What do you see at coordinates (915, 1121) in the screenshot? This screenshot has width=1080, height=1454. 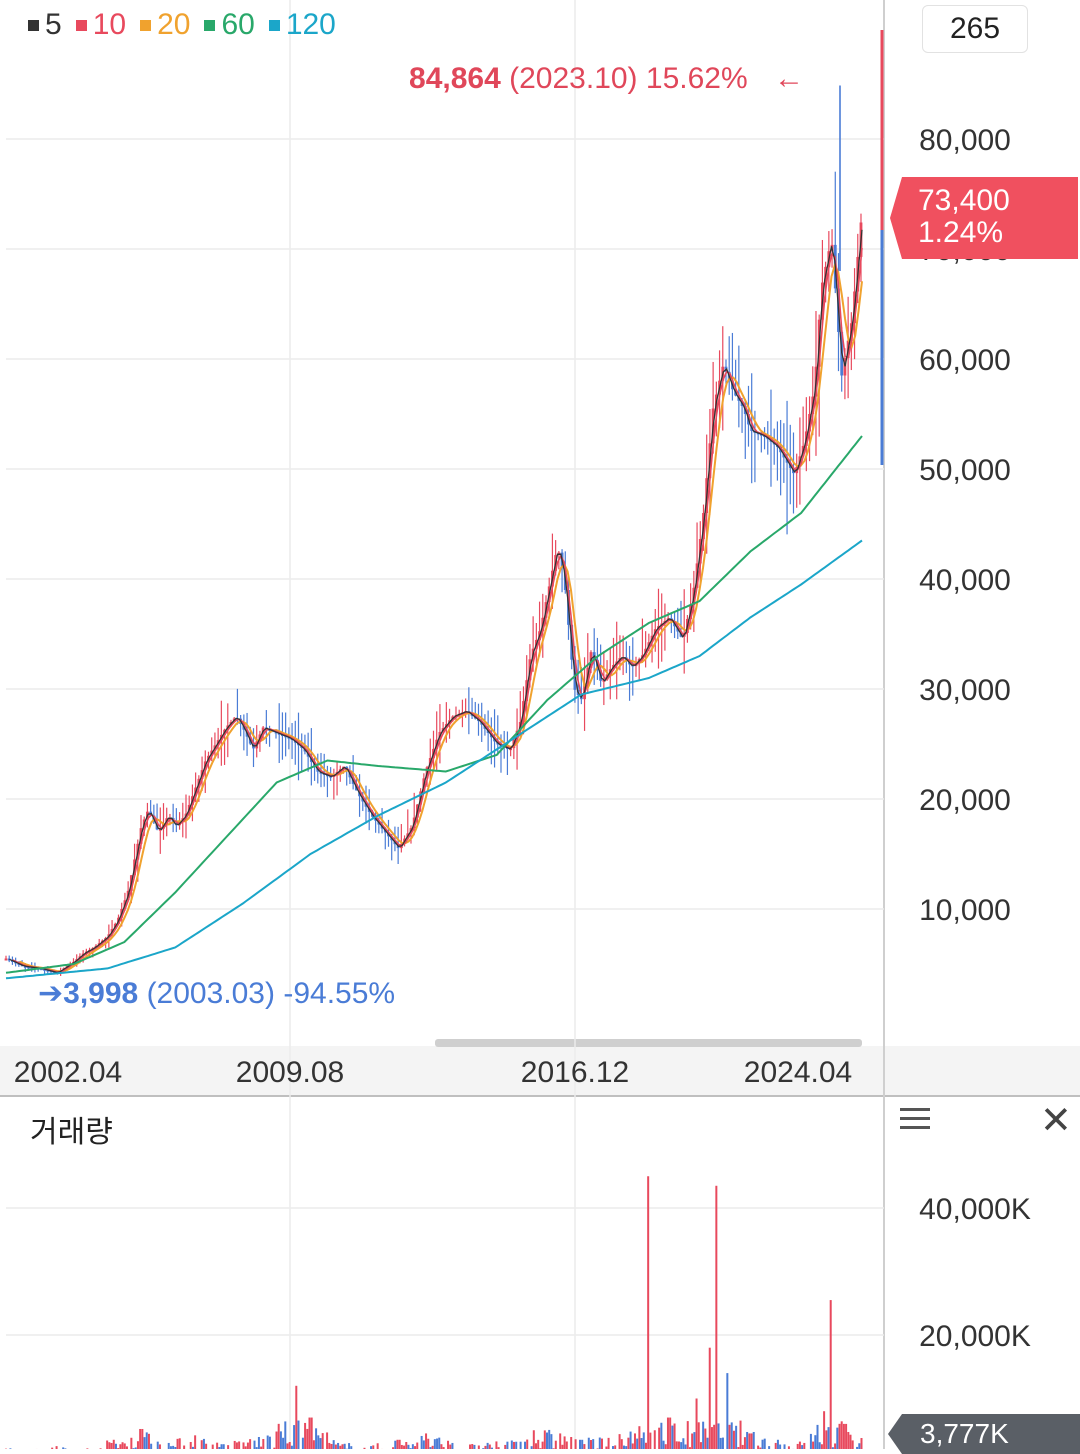 I see `menu-icon` at bounding box center [915, 1121].